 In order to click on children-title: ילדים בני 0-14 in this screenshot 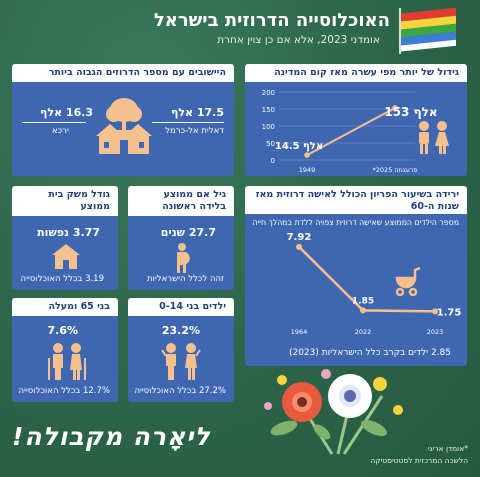, I will do `click(181, 307)`.